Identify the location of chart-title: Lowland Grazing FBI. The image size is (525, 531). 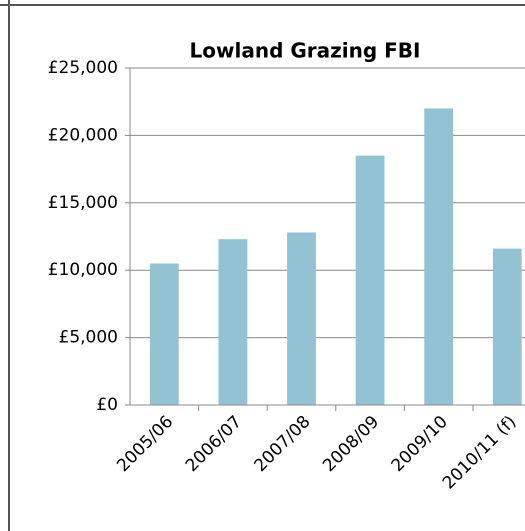
(305, 51).